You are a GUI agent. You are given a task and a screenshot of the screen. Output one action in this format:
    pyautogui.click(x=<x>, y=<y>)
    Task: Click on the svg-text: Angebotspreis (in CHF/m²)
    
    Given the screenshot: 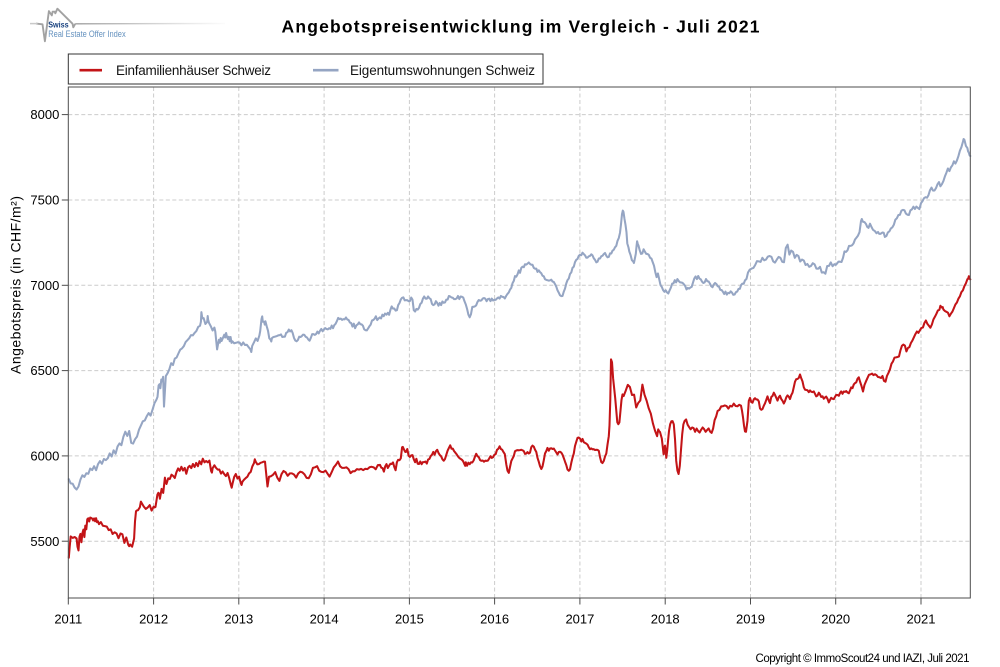 What is the action you would take?
    pyautogui.click(x=16, y=285)
    